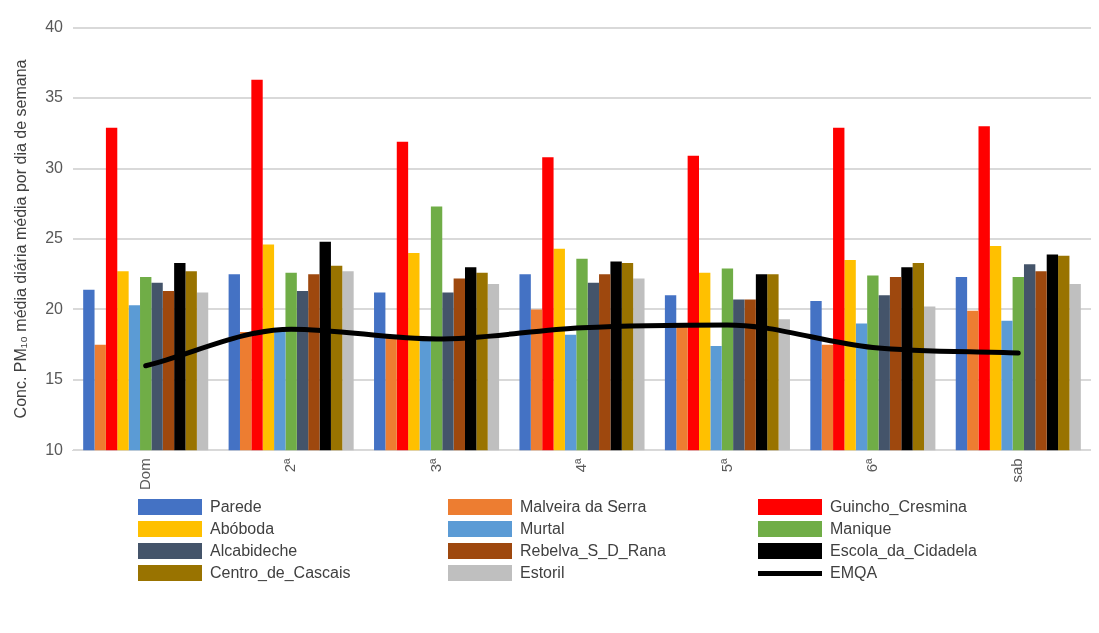  I want to click on legend-label: Rebelva_S_D_Rana, so click(593, 551).